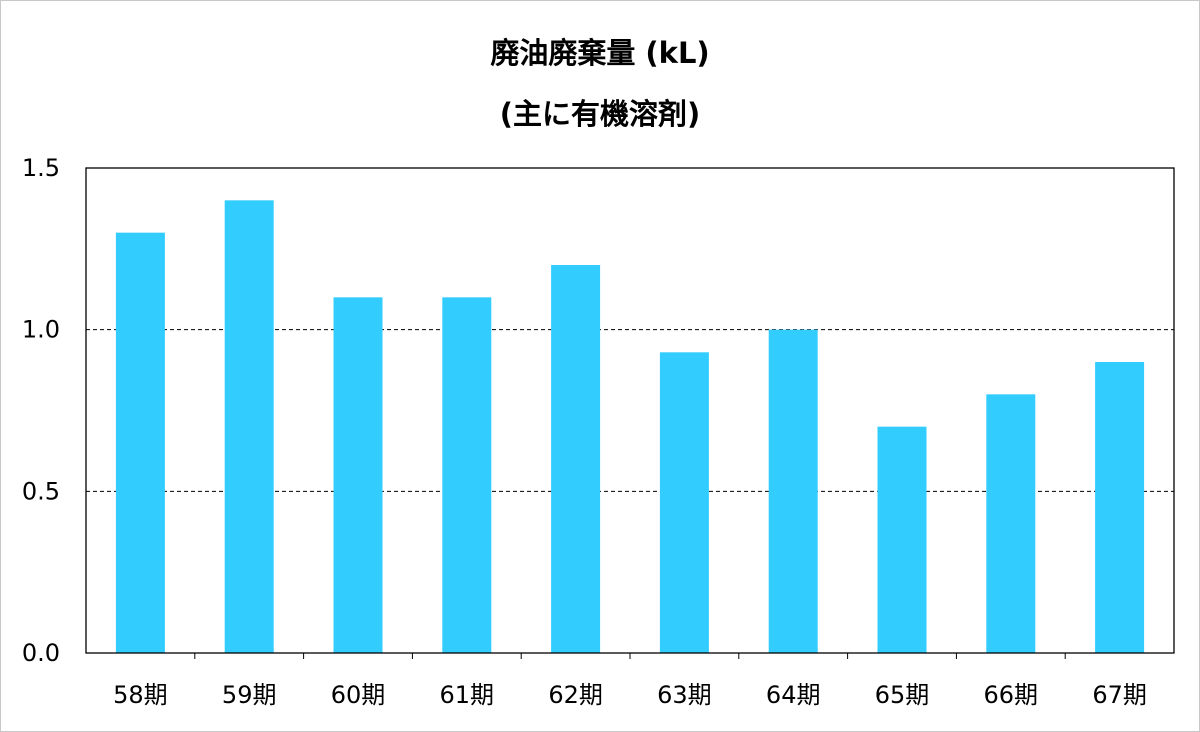 This screenshot has width=1200, height=732. I want to click on x-tick-label: 66期, so click(1011, 695).